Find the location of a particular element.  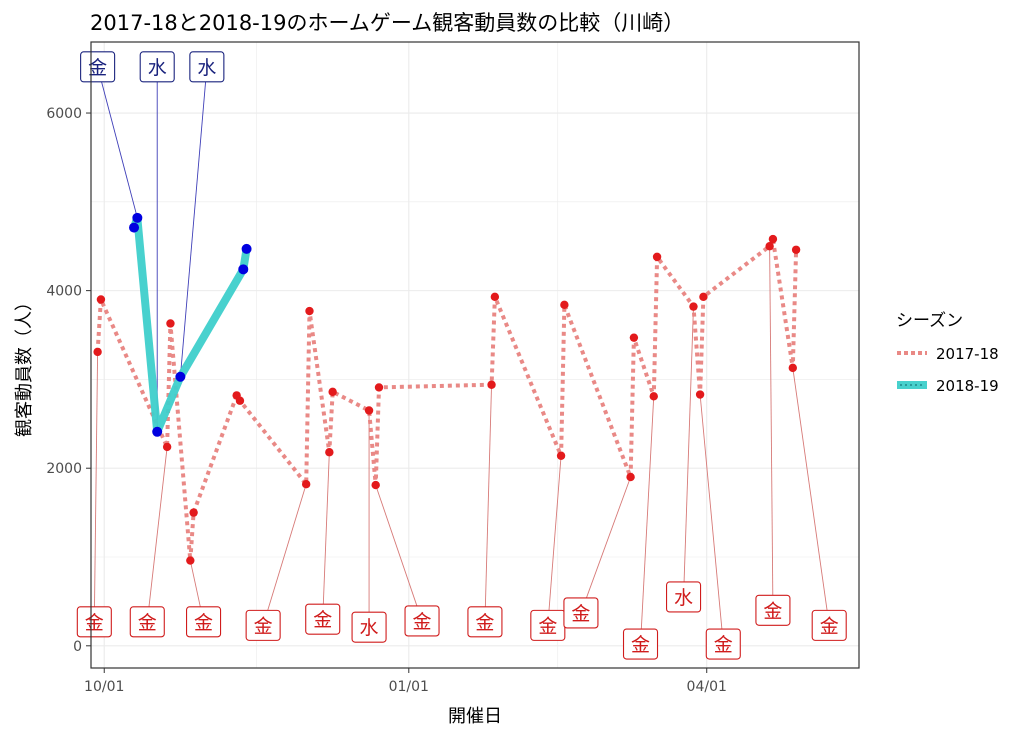

chart-title: 2017-18と2018-19のホームゲーム観客動員数の比較（川崎） is located at coordinates (387, 23).